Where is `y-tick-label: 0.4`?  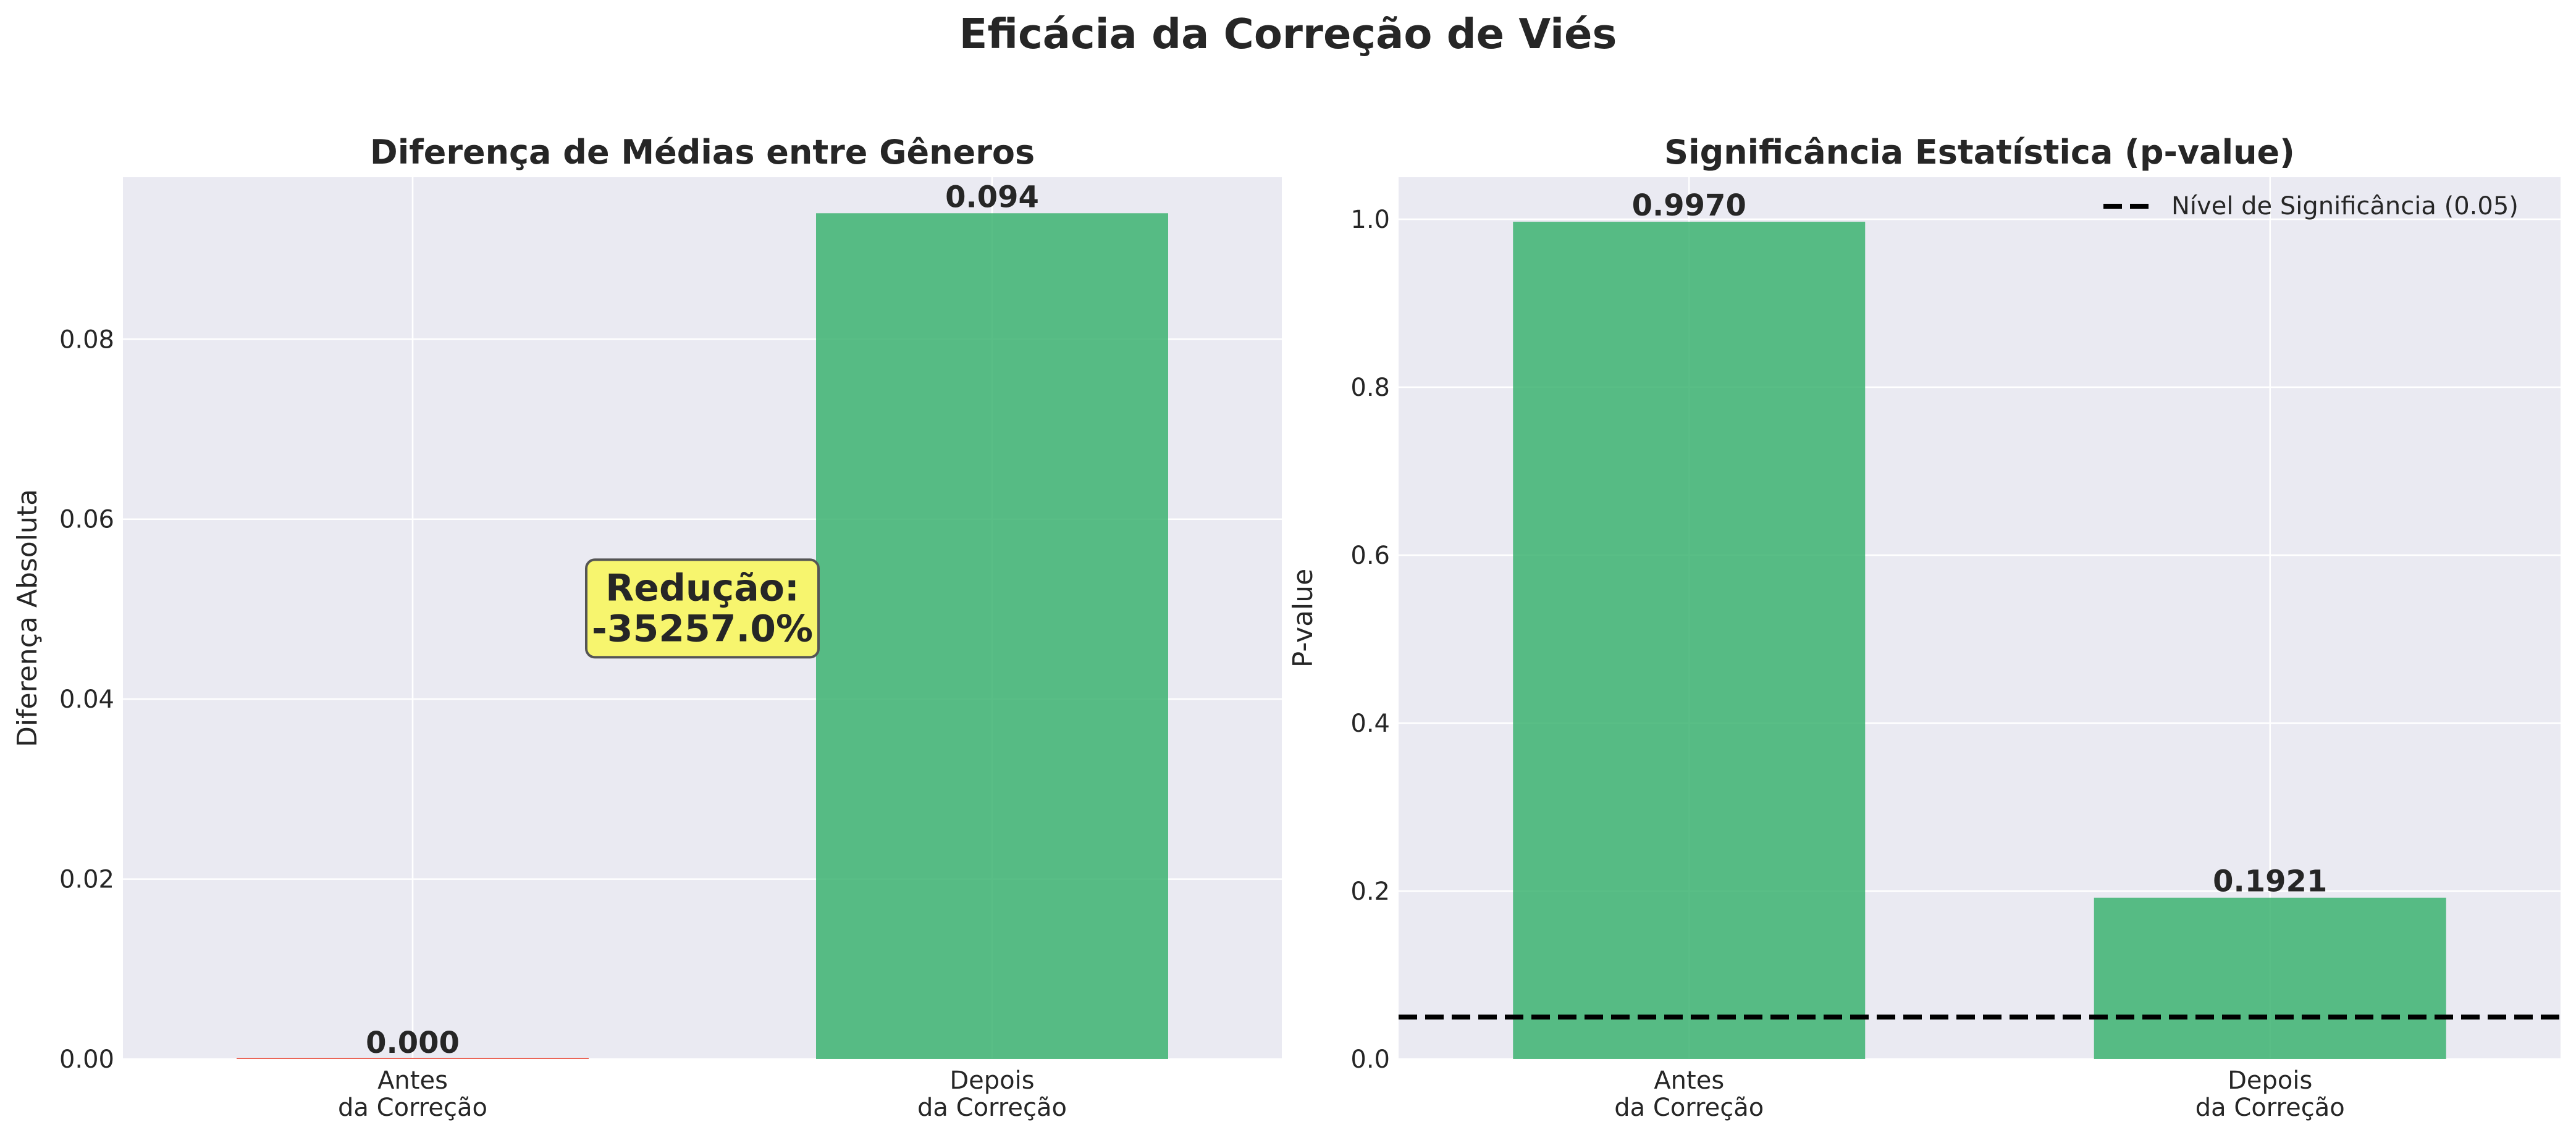
y-tick-label: 0.4 is located at coordinates (1370, 724).